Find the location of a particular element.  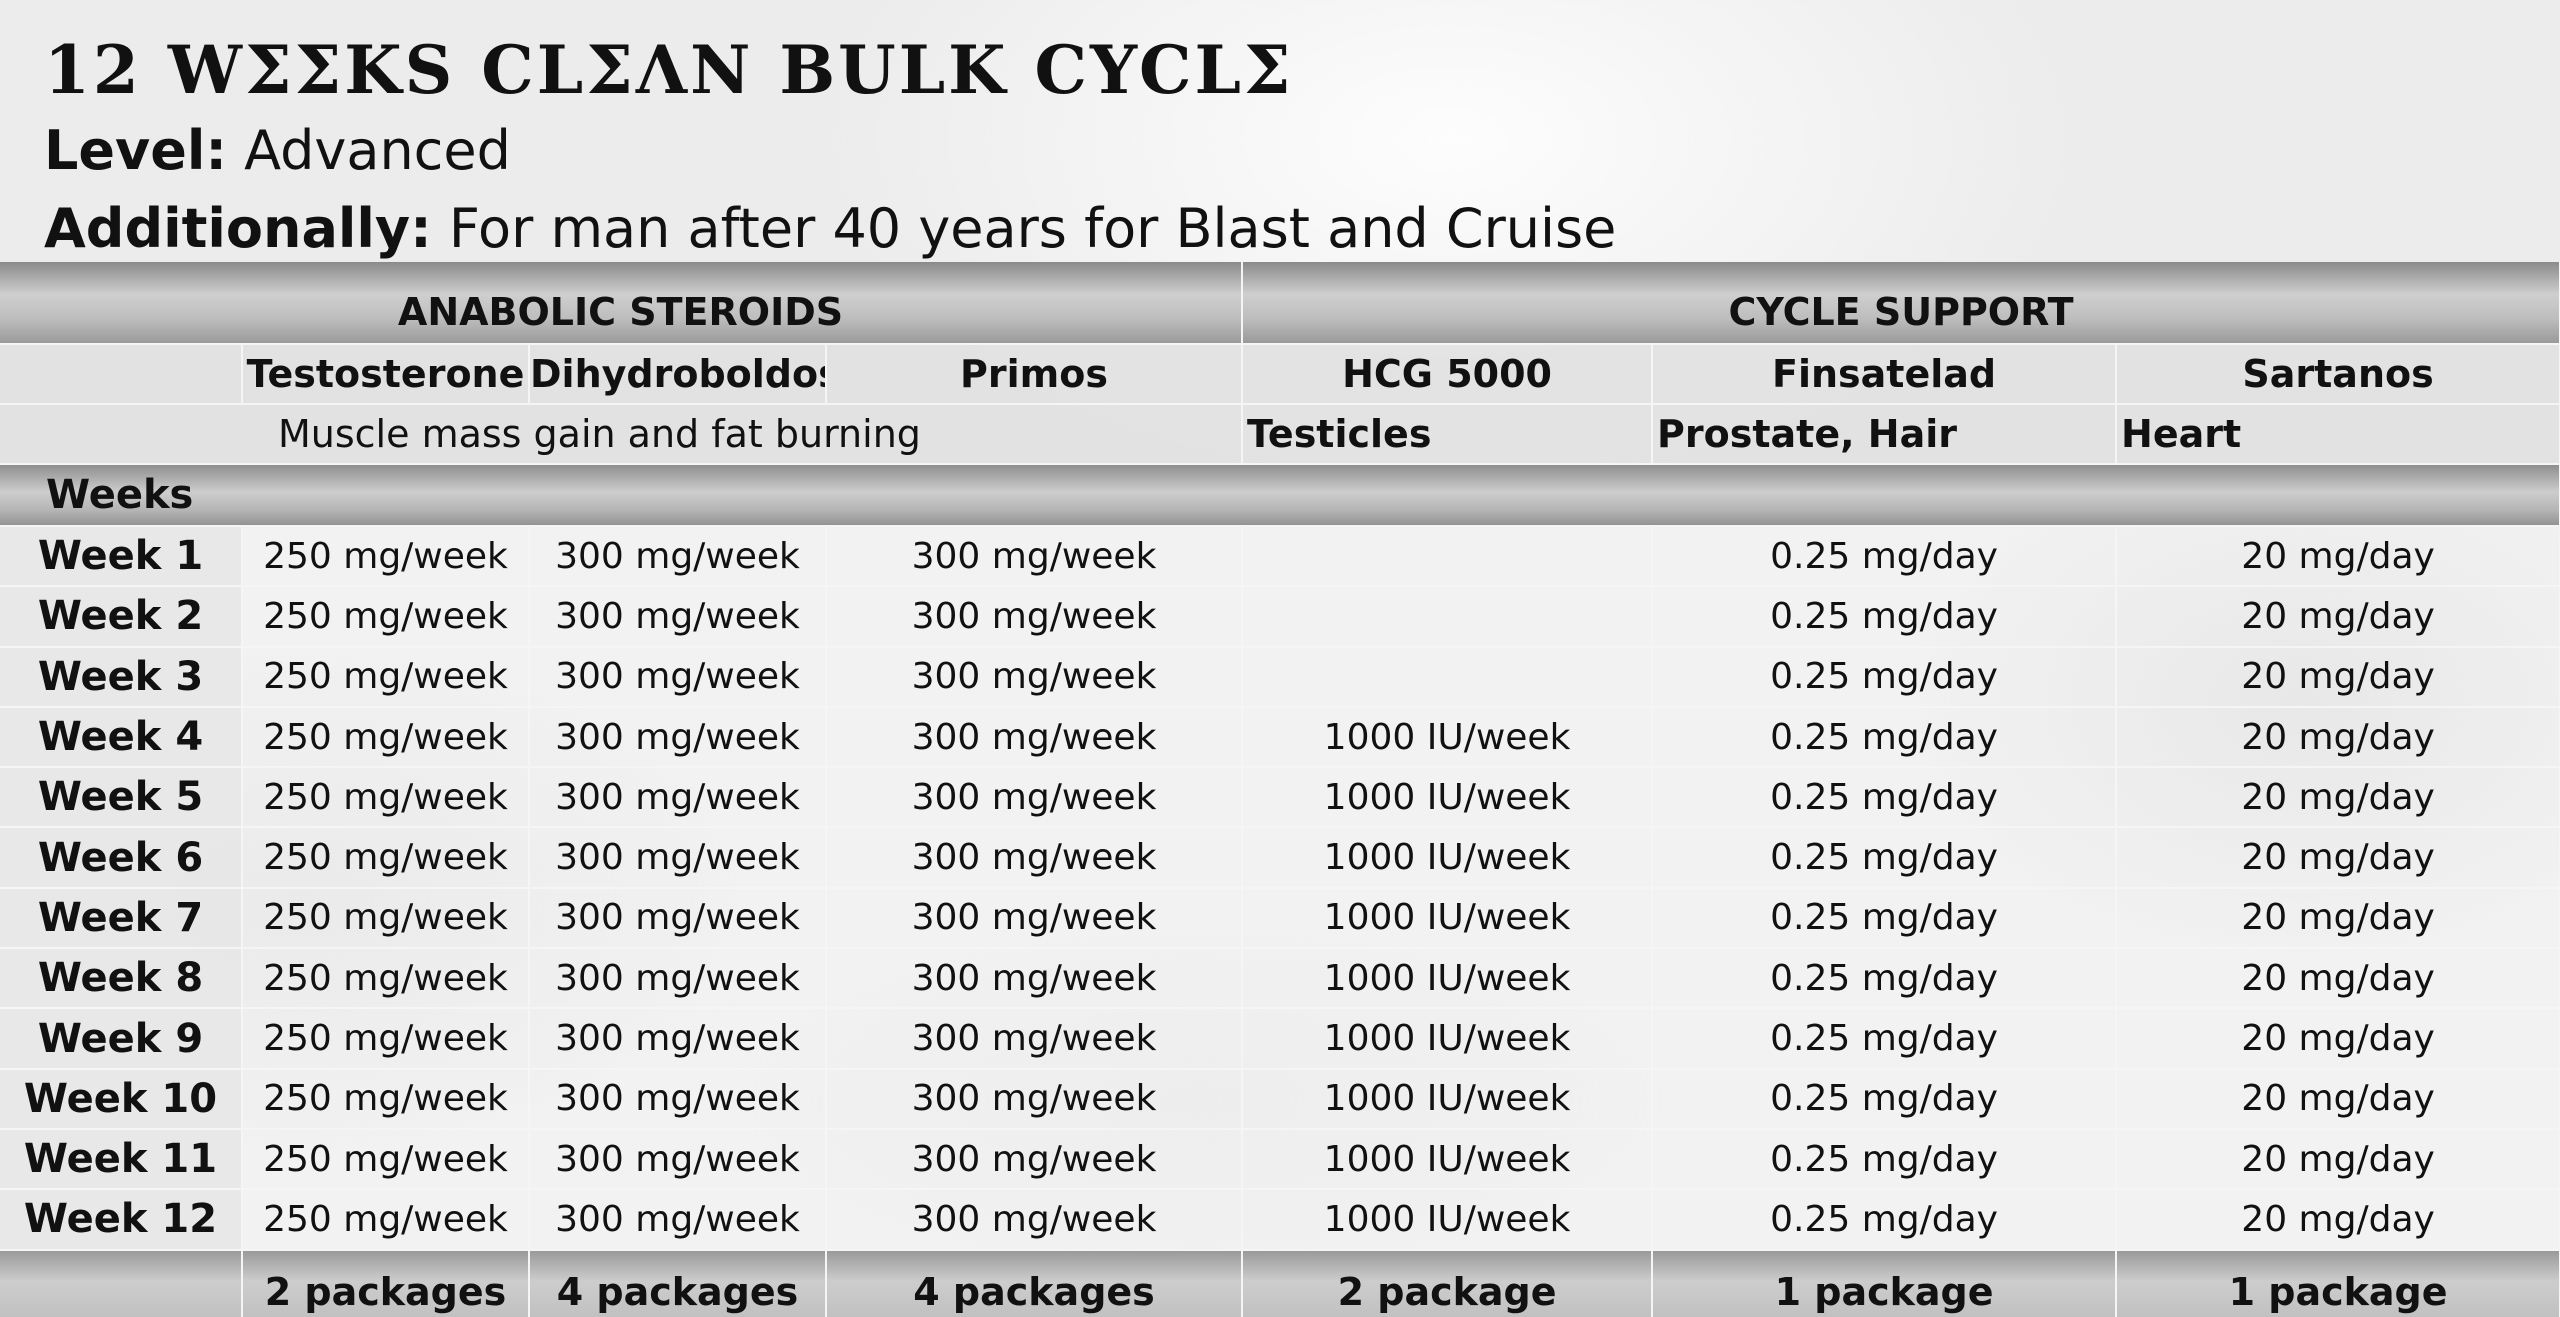

group-header-row: ANABOLIC STEROIDS CYCLE SUPPORT is located at coordinates (1280, 303).